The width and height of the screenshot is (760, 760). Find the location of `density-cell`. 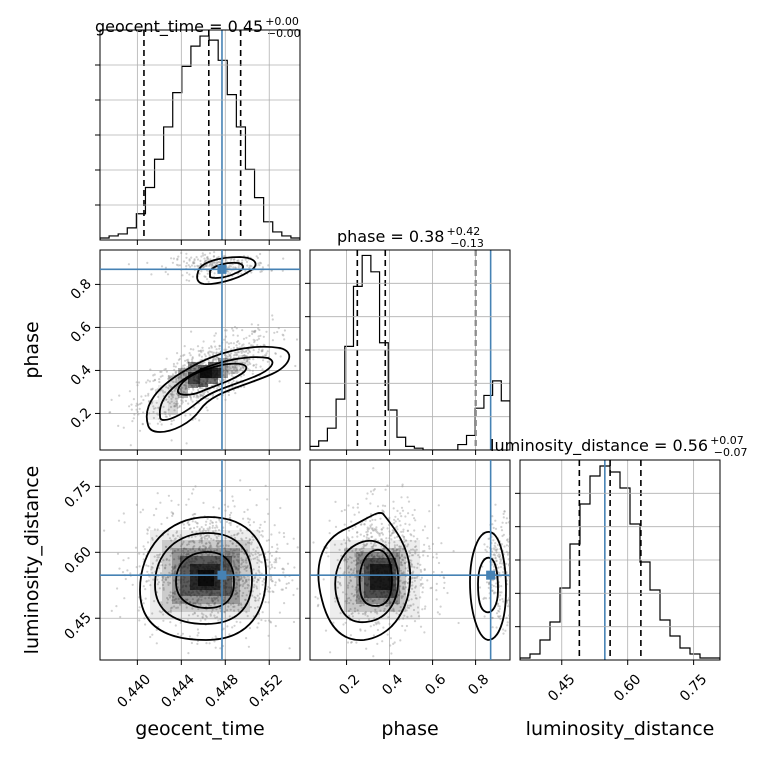

density-cell is located at coordinates (233, 366).